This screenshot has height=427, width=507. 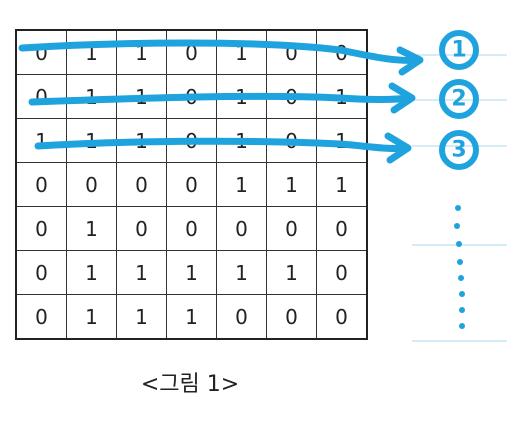 I want to click on circled-label-2: 2, so click(x=459, y=99).